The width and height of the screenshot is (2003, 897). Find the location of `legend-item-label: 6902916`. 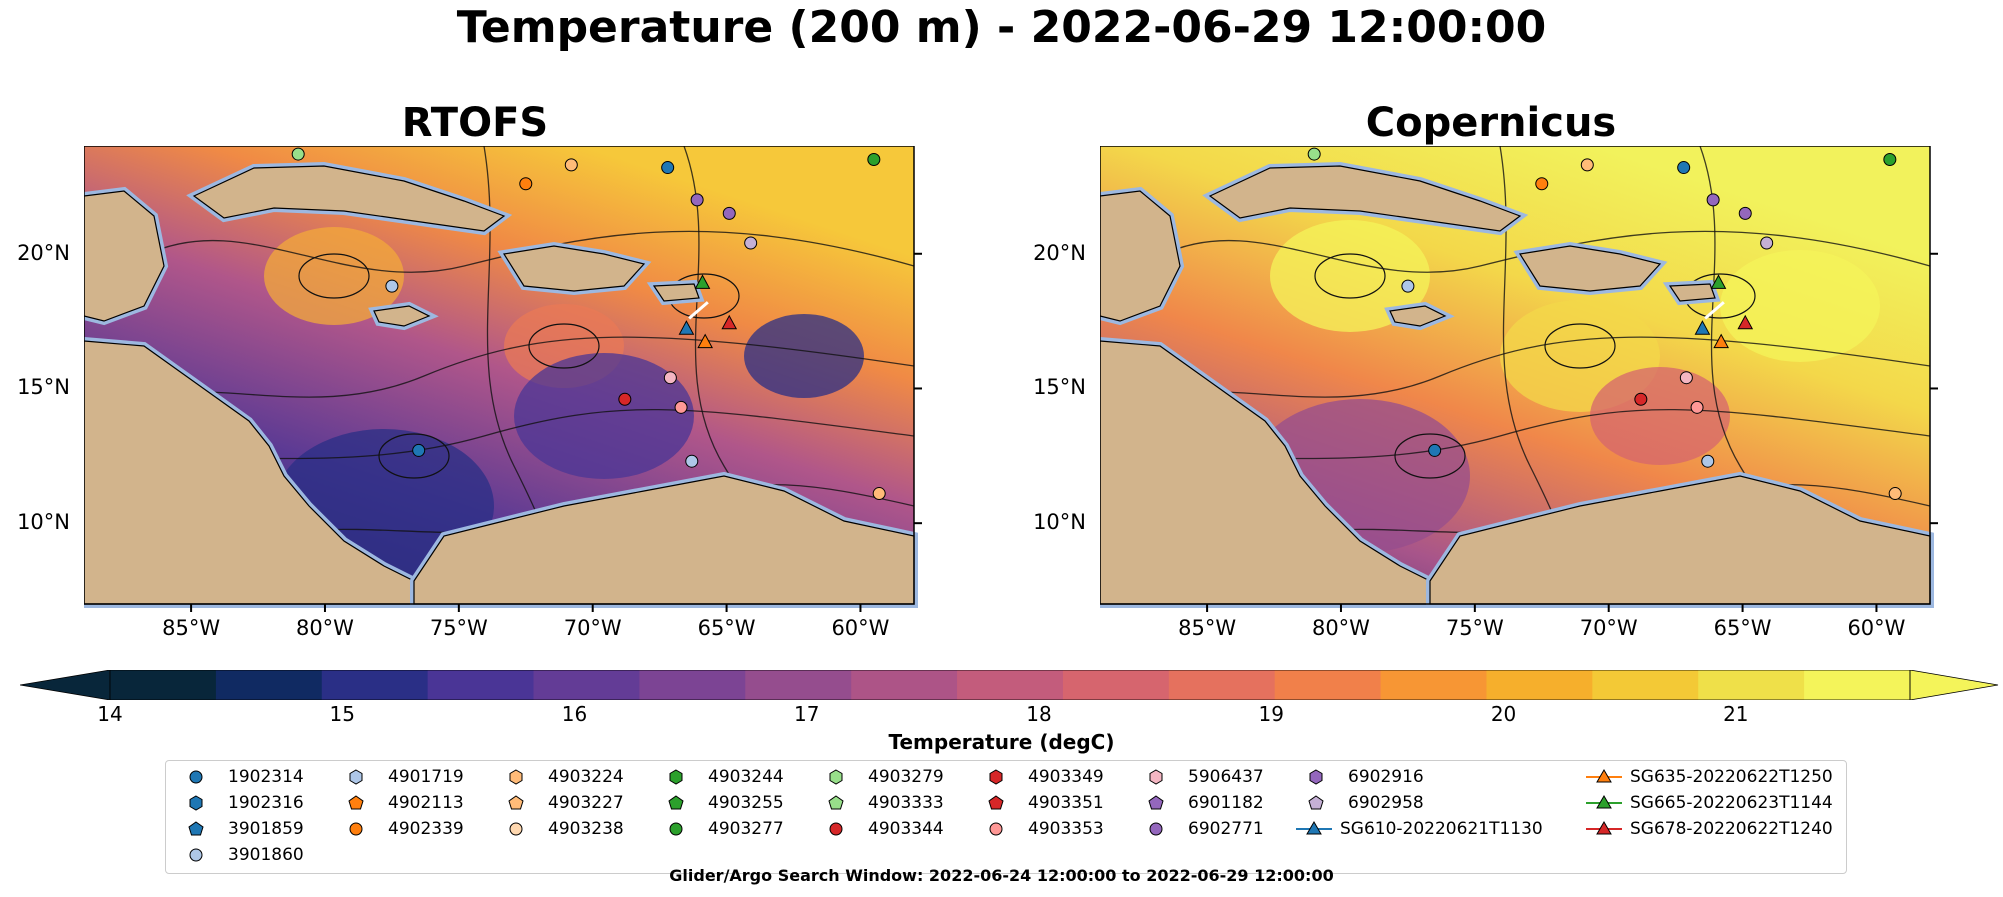

legend-item-label: 6902916 is located at coordinates (1386, 777).